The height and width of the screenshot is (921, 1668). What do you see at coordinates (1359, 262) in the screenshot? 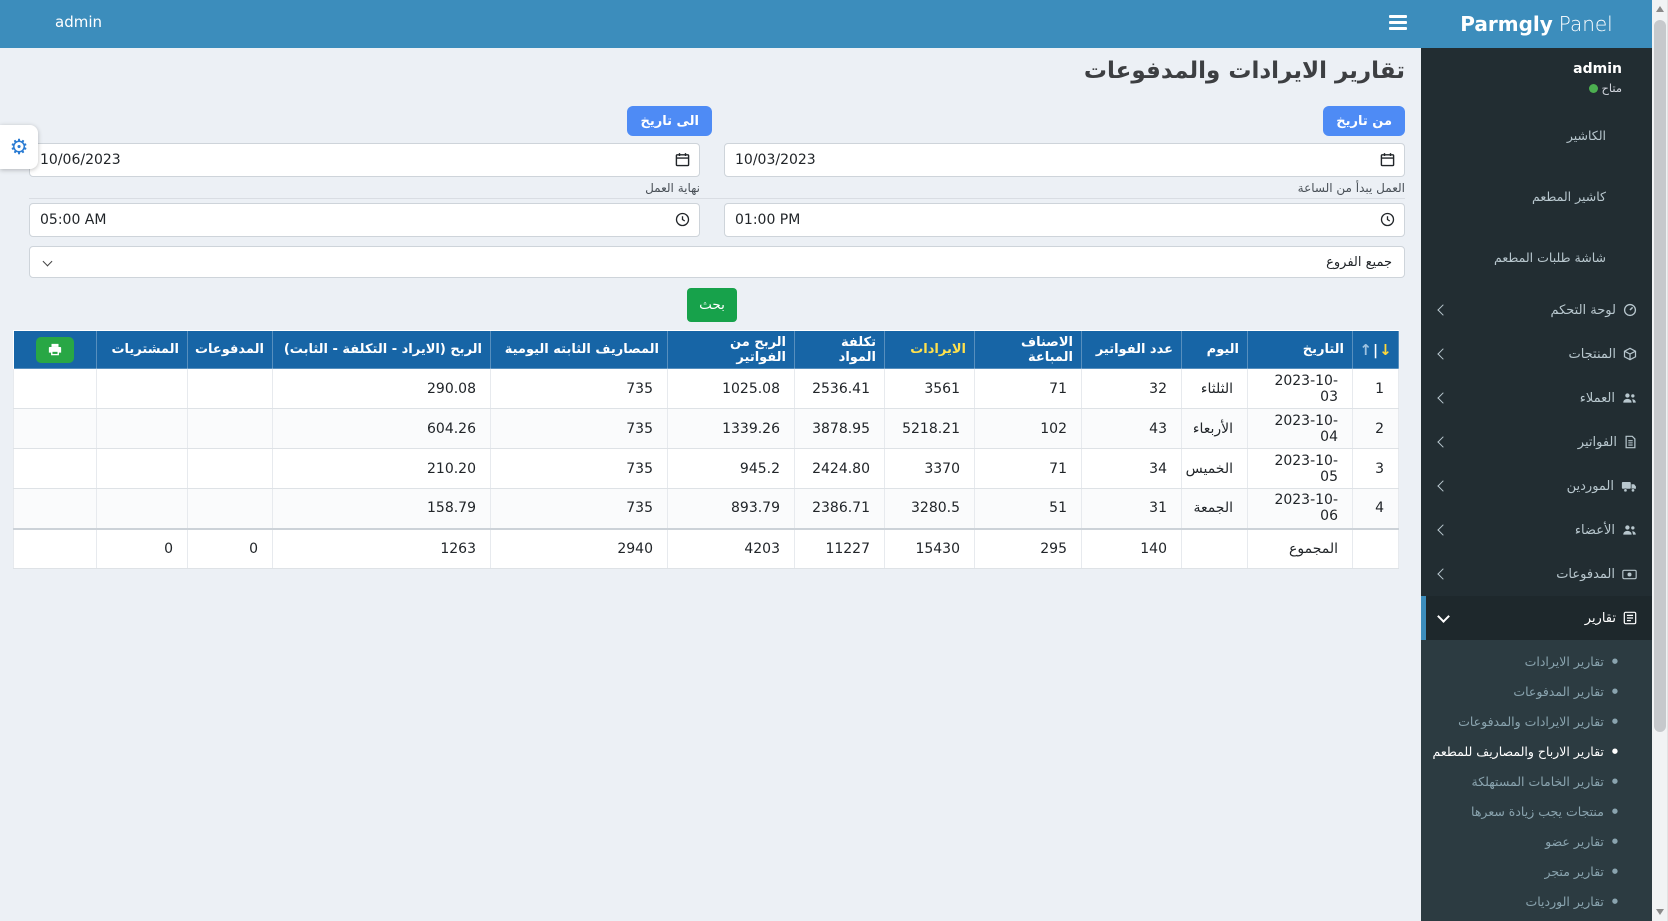
I see `branch-select-value: جميع الفروع` at bounding box center [1359, 262].